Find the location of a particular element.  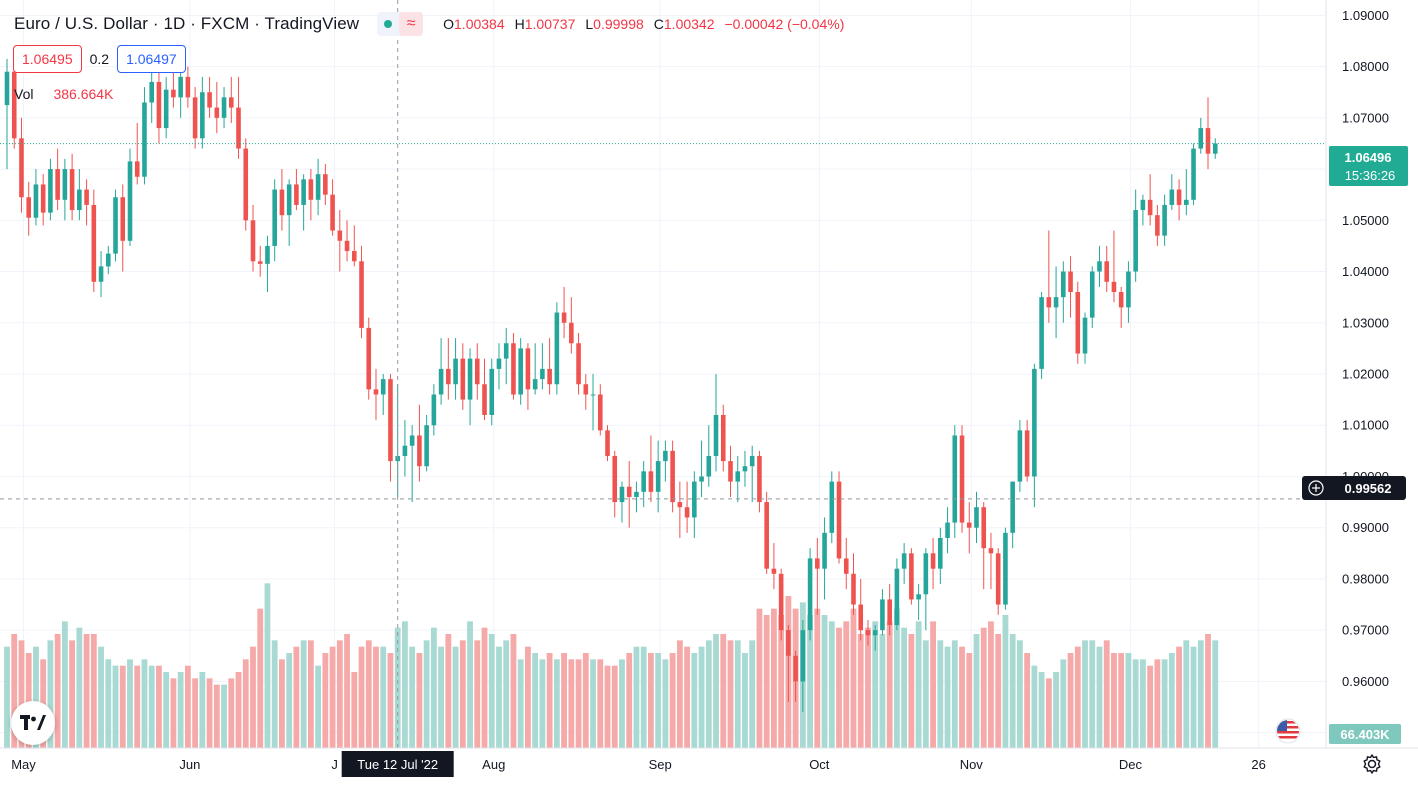

sell-button: 1.06495 is located at coordinates (47, 59).